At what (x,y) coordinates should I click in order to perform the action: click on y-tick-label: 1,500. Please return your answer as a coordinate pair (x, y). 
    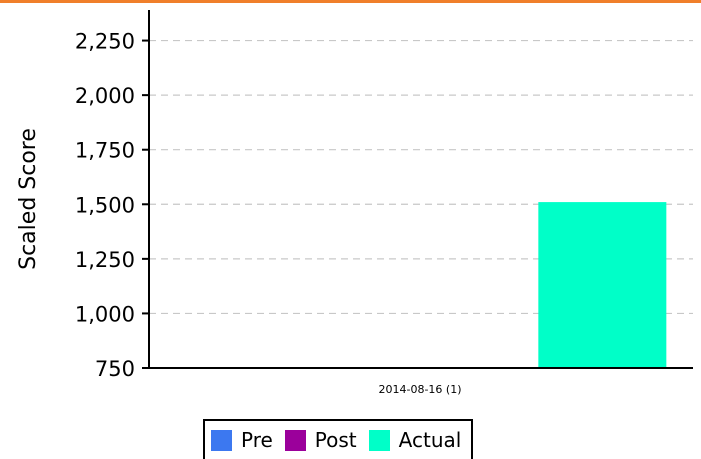
    Looking at the image, I should click on (105, 205).